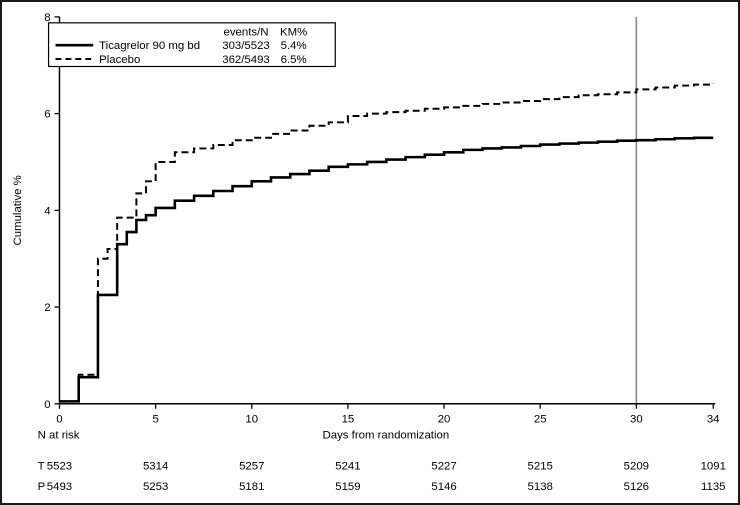  I want to click on y-tick-label: 4, so click(47, 211).